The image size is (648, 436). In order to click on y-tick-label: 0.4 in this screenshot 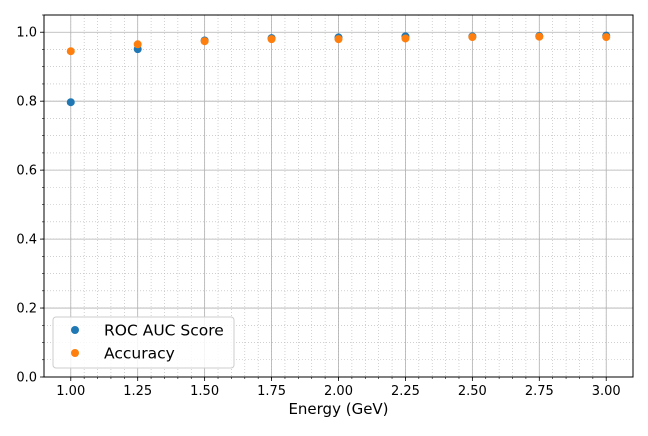, I will do `click(26, 240)`.